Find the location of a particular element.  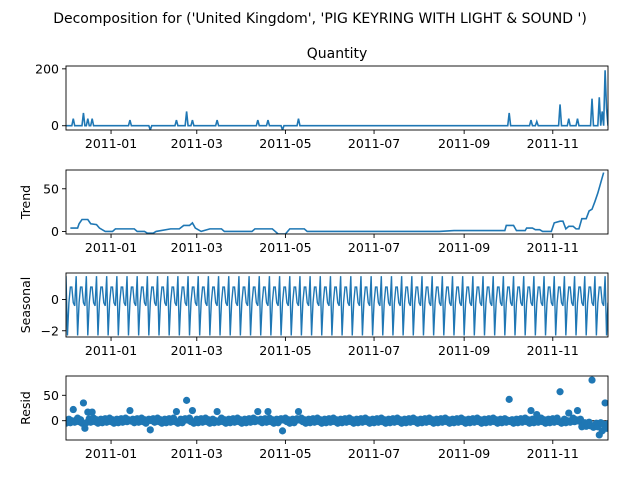

seasonal-line is located at coordinates (337, 306).